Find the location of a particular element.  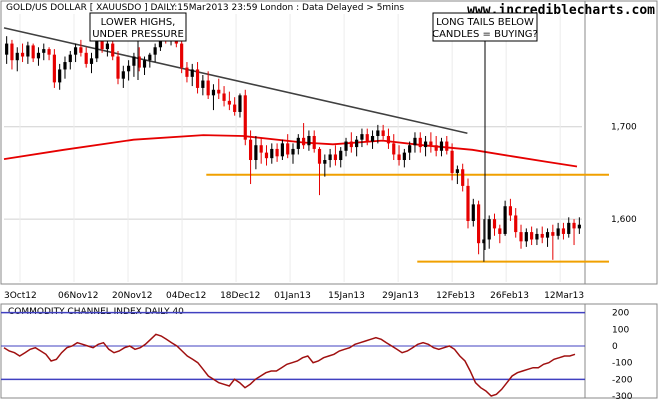

price-y-ticks: 1,700 1,600 is located at coordinates (624, 174).